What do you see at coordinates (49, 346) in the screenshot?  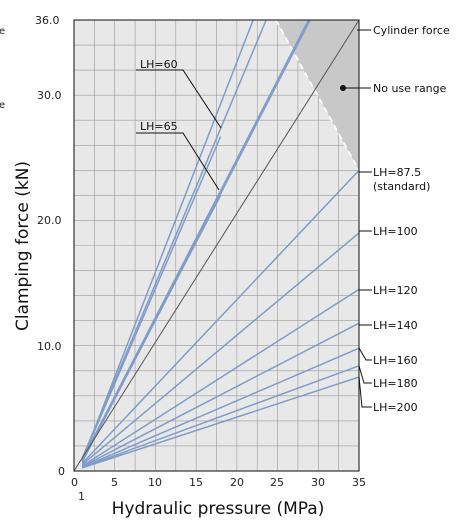 I see `y-tick-10: 10.0` at bounding box center [49, 346].